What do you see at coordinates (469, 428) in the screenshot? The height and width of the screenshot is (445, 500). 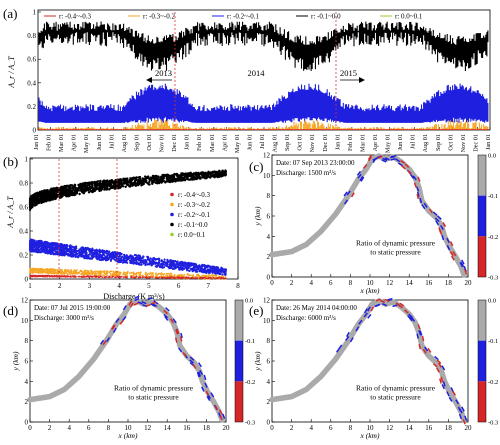 I see `xtick-label: 20` at bounding box center [469, 428].